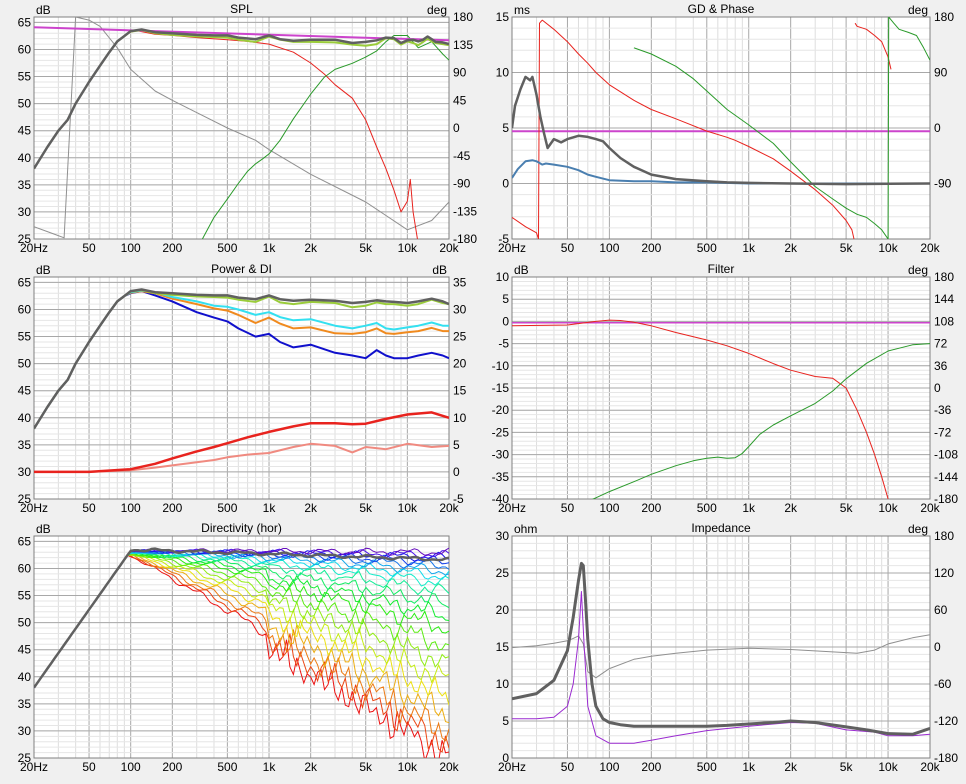  I want to click on y2-tick-label: 35, so click(460, 282).